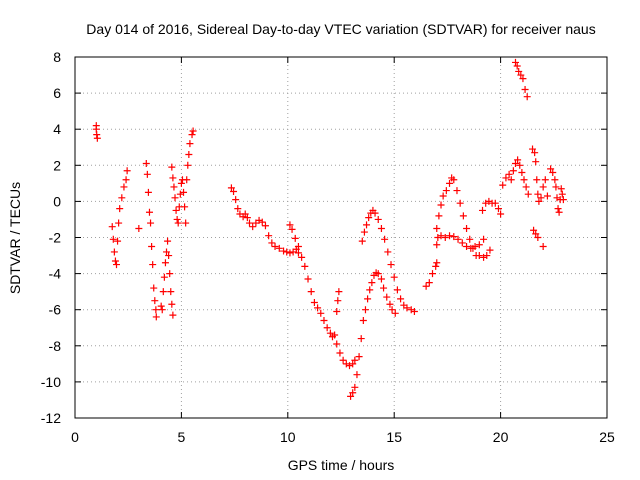  I want to click on x-tick-label: 15, so click(394, 437).